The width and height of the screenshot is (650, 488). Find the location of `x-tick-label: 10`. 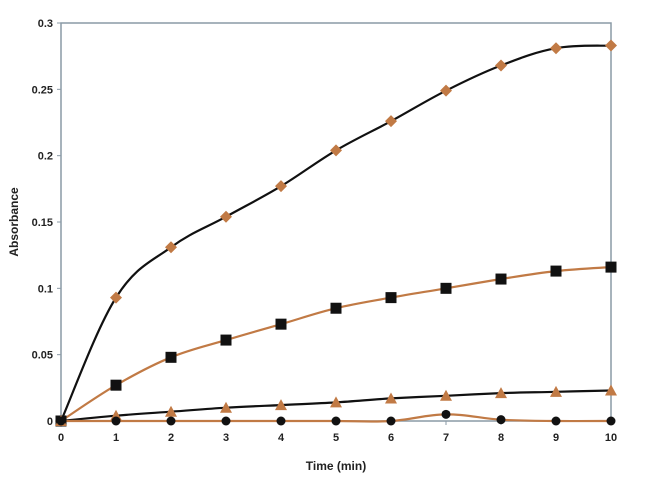

x-tick-label: 10 is located at coordinates (611, 438).